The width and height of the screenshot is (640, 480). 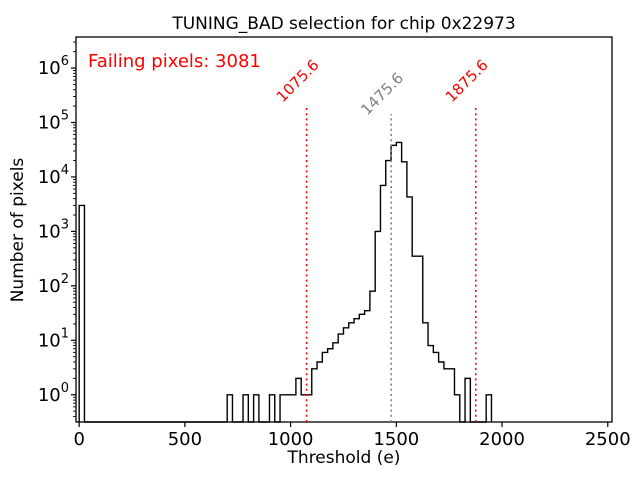 What do you see at coordinates (185, 439) in the screenshot?
I see `x-tick-label: 500` at bounding box center [185, 439].